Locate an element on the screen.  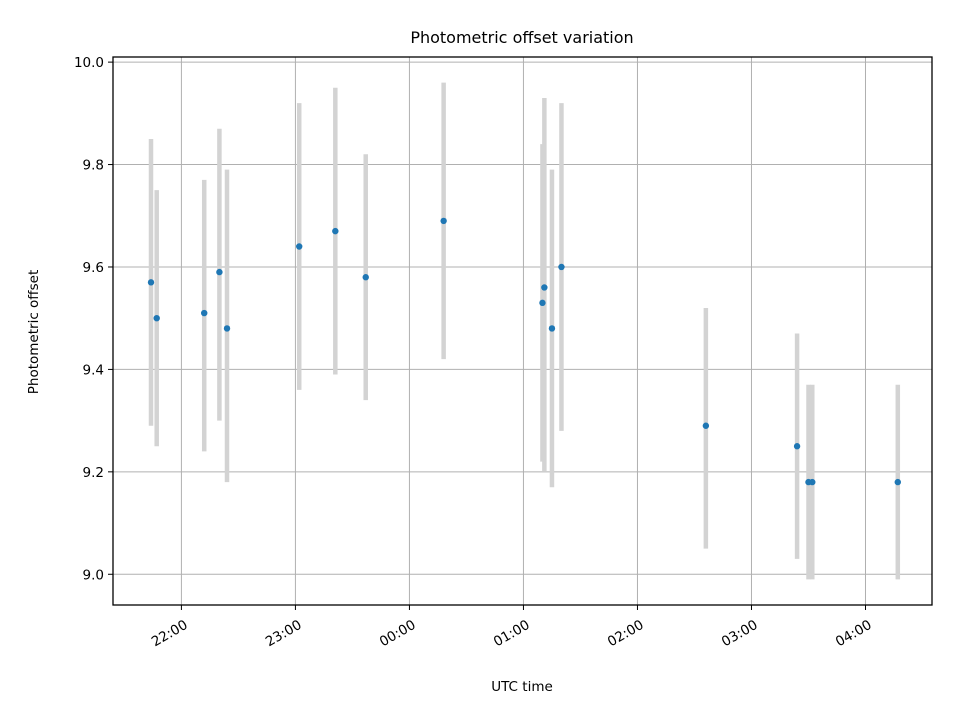
y-tick-label: 10.0 is located at coordinates (89, 63).